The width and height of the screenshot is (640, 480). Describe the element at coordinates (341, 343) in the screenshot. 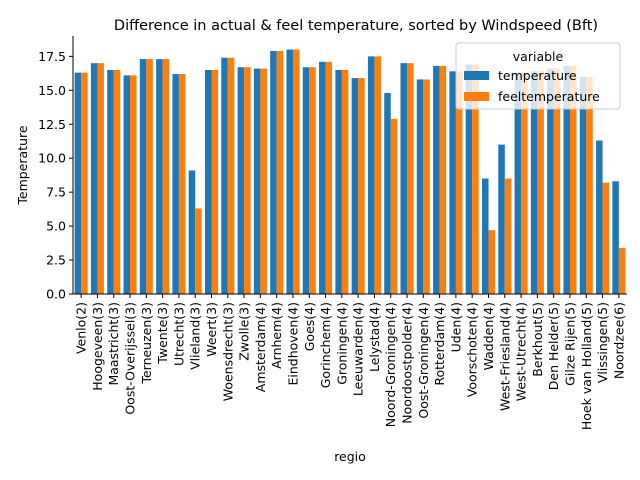

I see `x-tick-label: Groningen(4)` at that location.